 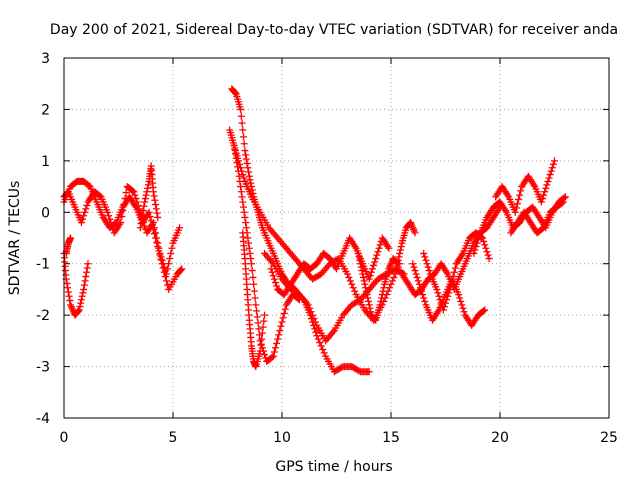 What do you see at coordinates (173, 438) in the screenshot?
I see `x-tick-label: 5` at bounding box center [173, 438].